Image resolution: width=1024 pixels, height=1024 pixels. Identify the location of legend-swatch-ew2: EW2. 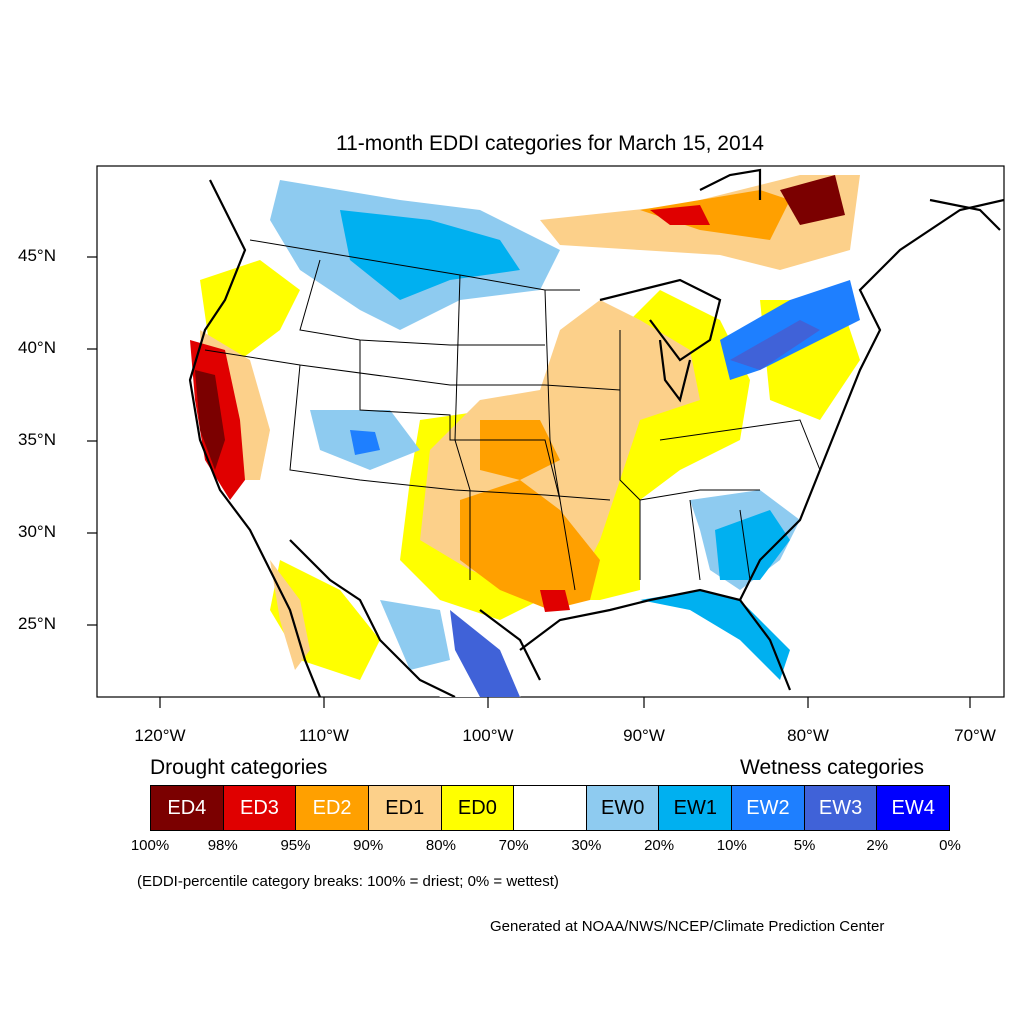
(768, 808).